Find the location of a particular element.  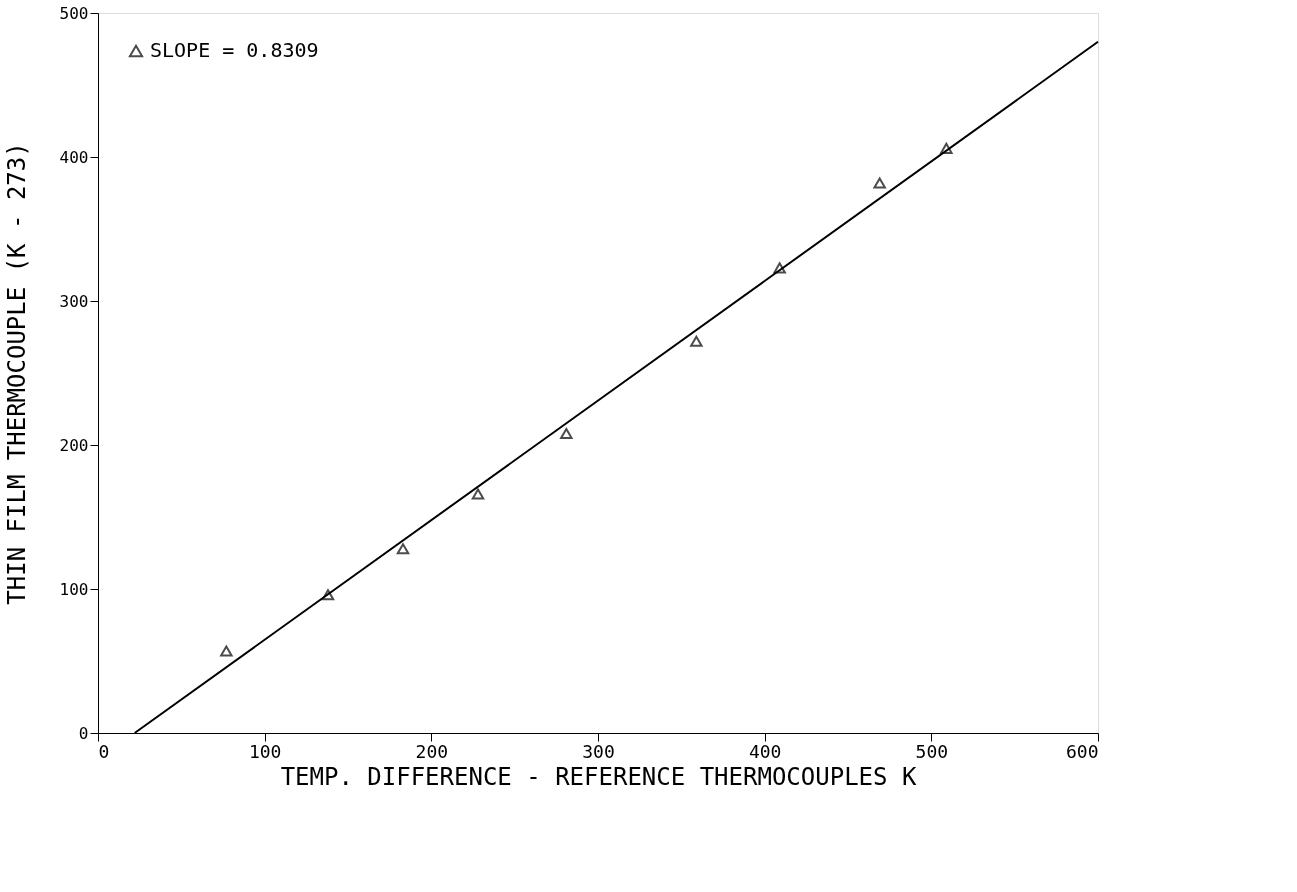

y-tick-label: 0 is located at coordinates (83, 733).